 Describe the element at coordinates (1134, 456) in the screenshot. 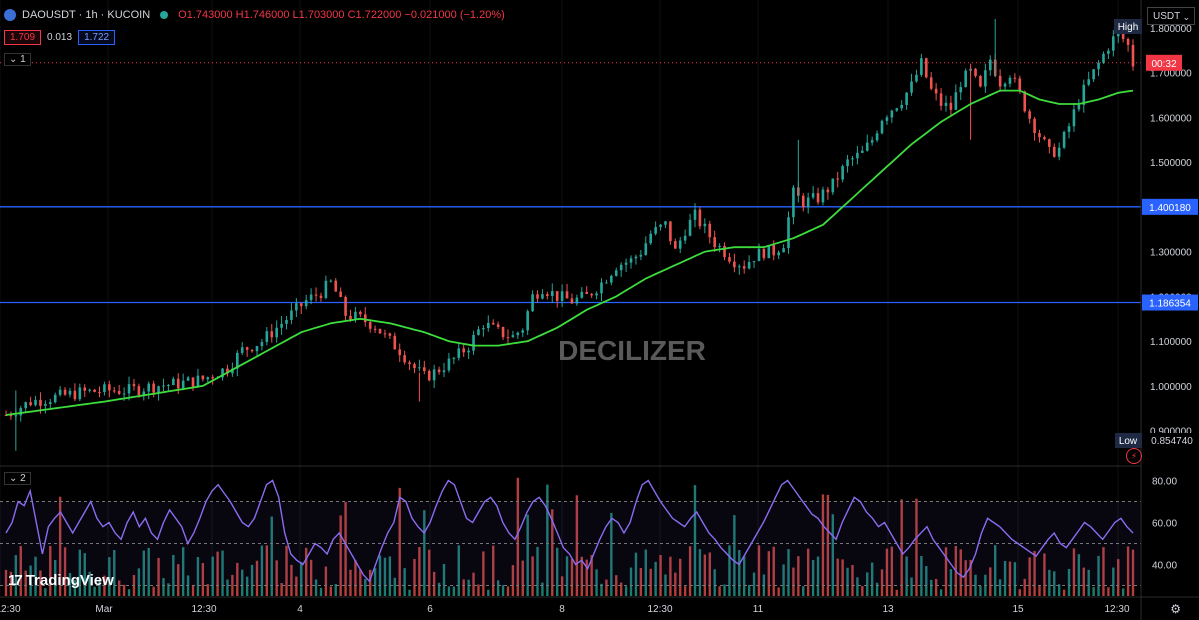

I see `lightning-icon: ⚡` at that location.